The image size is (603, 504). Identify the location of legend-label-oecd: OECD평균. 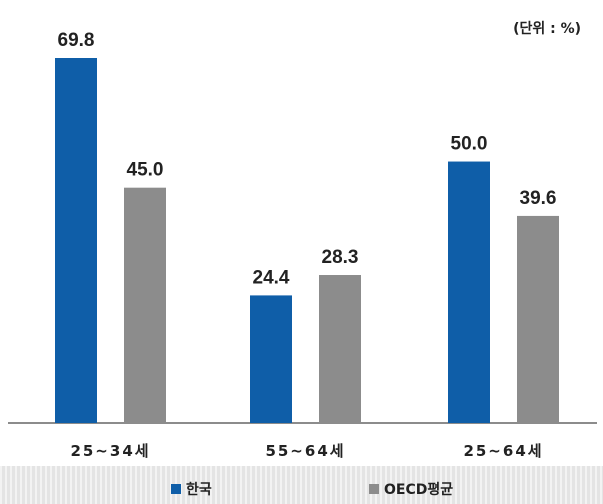
(419, 490).